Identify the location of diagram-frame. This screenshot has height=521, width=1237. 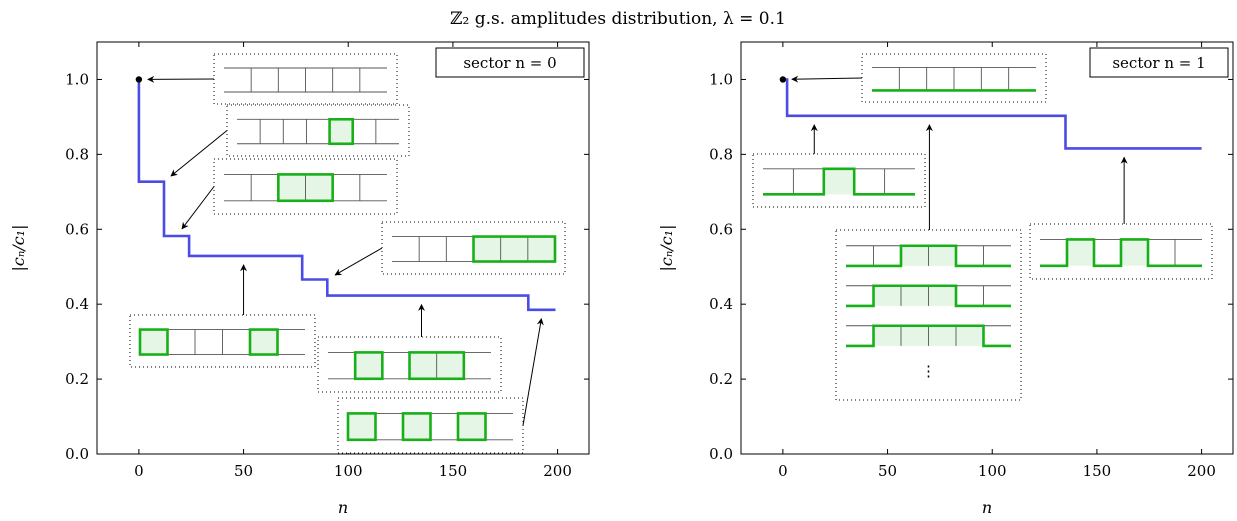
(318, 130).